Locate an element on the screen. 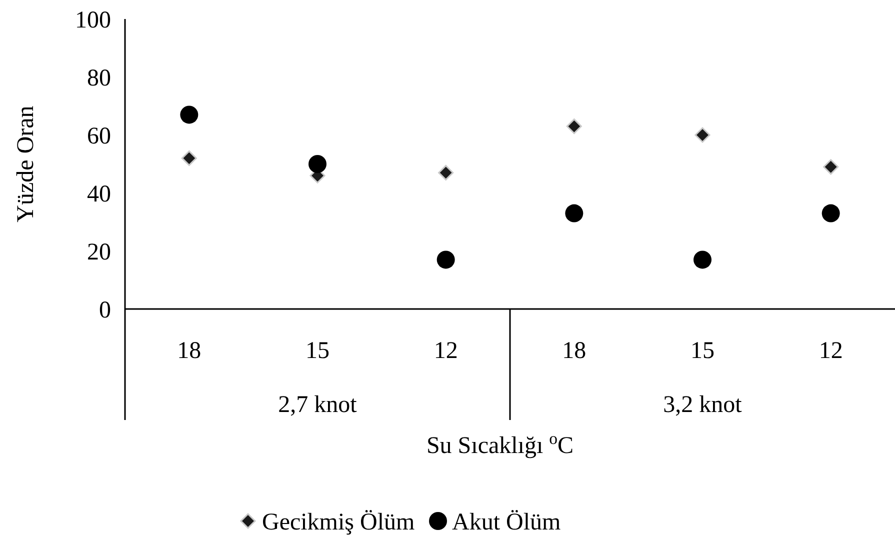  text: 2,7 knot is located at coordinates (318, 405).